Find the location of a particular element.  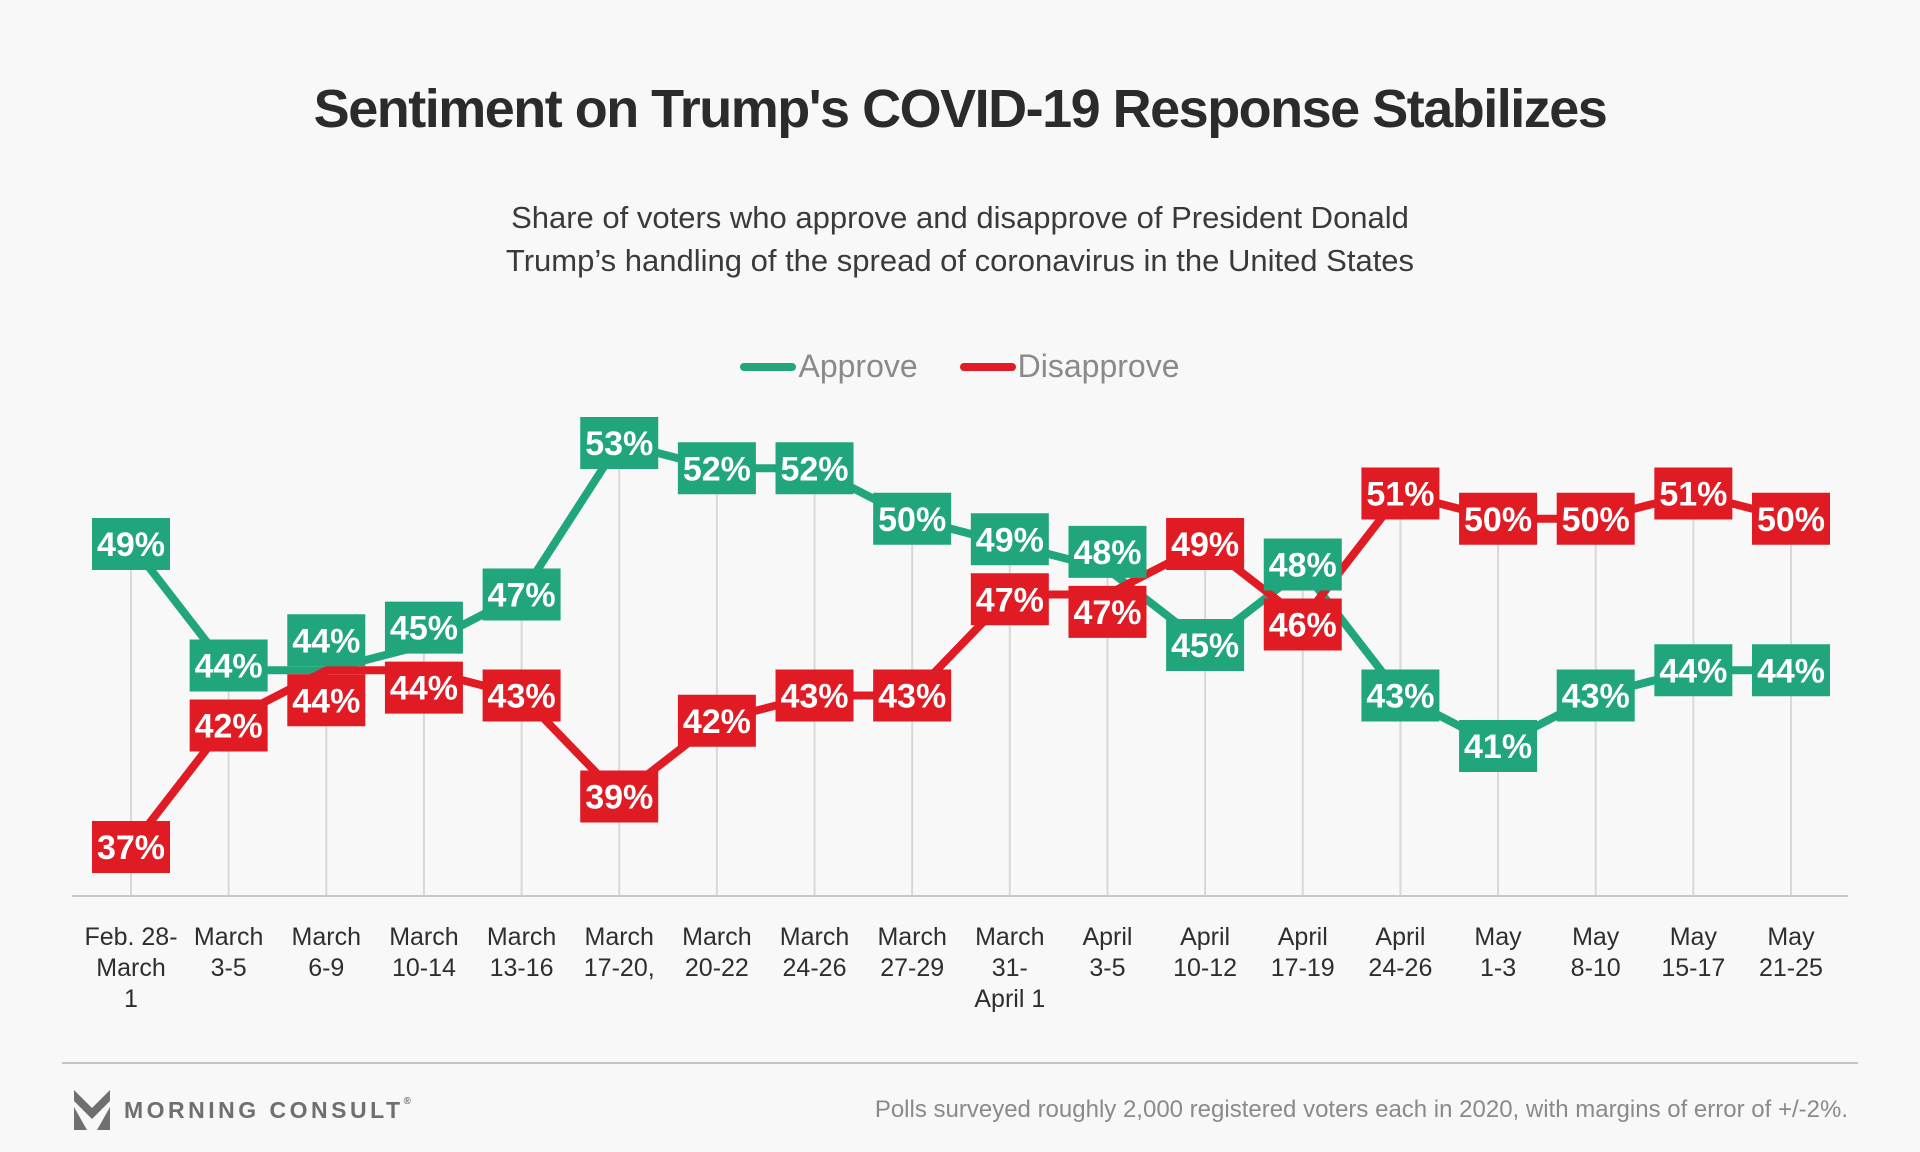

x-tick-label: April 24-26 is located at coordinates (1400, 952).